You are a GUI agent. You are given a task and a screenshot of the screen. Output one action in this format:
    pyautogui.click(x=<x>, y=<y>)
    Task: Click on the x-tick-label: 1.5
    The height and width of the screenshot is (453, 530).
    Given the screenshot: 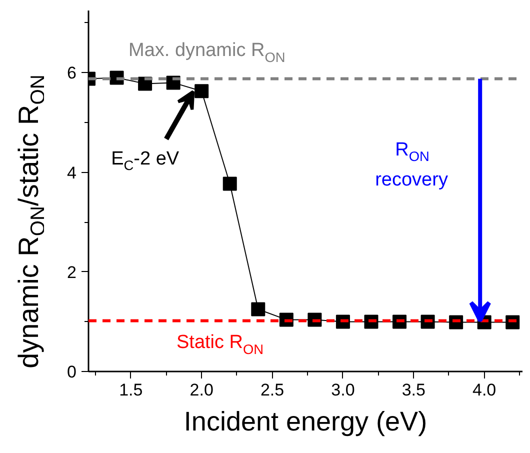 What is the action you would take?
    pyautogui.click(x=131, y=390)
    